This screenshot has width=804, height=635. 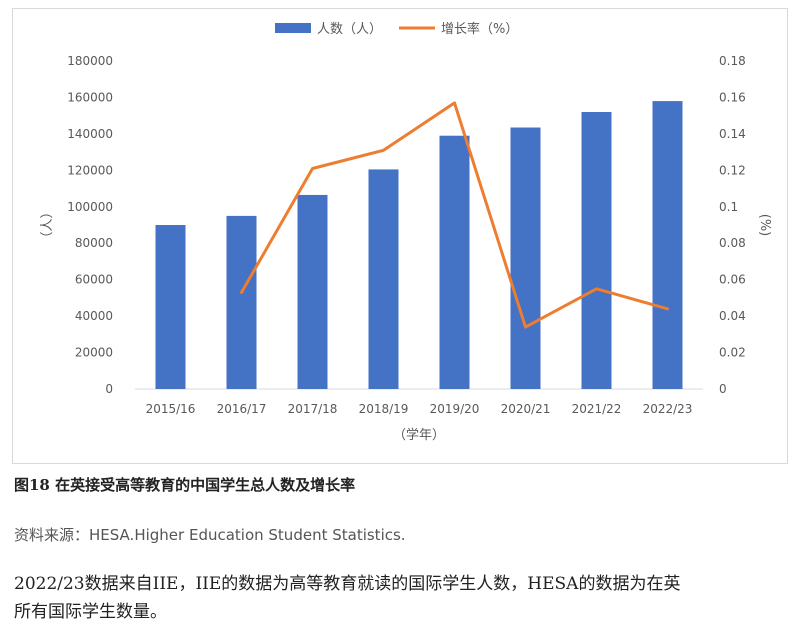 I want to click on left-axis-tick-label: 40000, so click(x=94, y=316).